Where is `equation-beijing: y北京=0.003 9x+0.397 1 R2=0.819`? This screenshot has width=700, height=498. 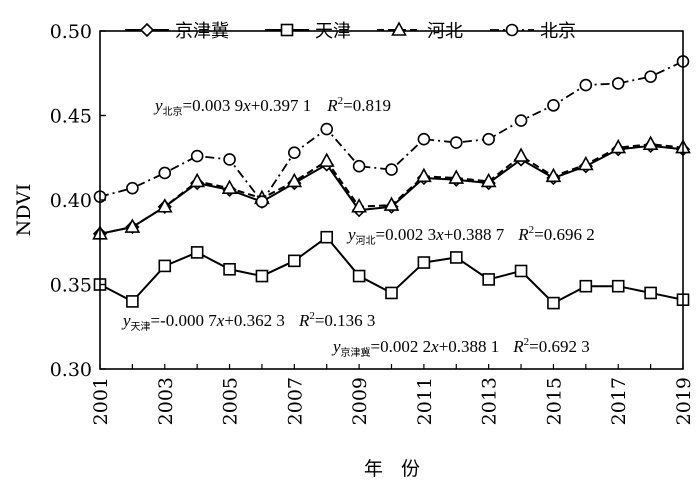 equation-beijing: y北京=0.003 9x+0.397 1 R2=0.819 is located at coordinates (272, 106).